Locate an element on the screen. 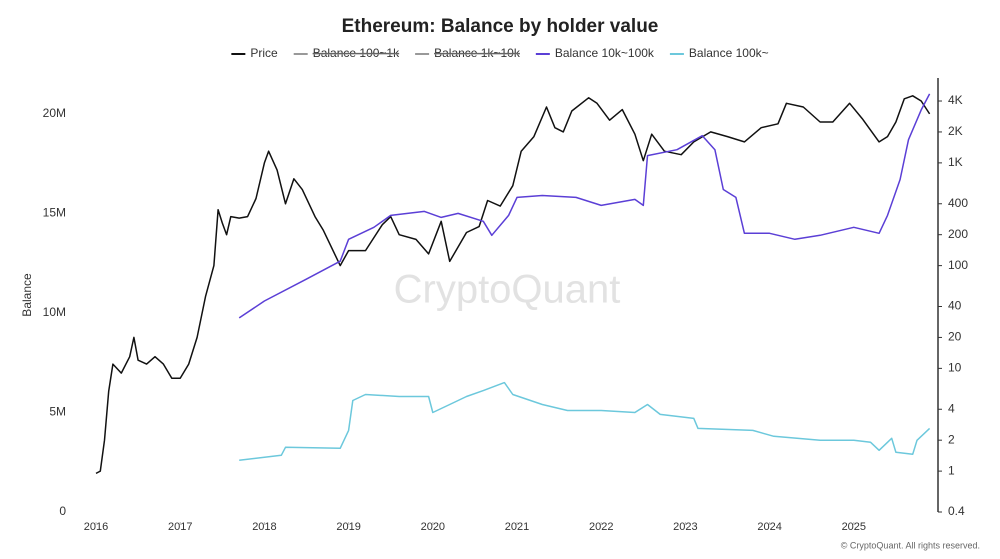  series-line is located at coordinates (585, 421).